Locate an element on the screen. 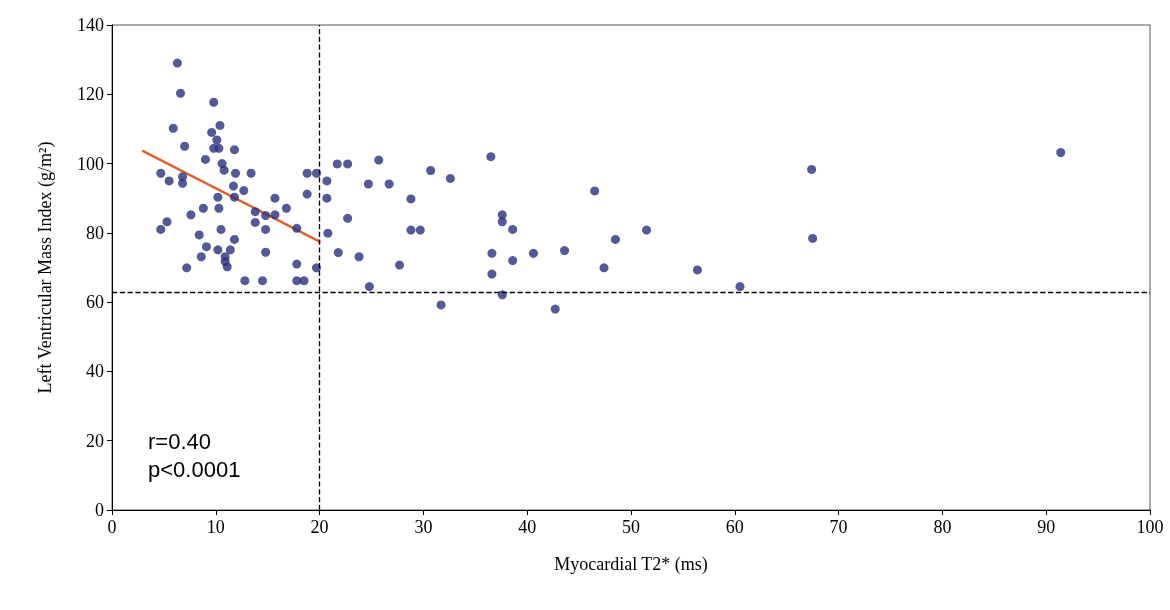 Image resolution: width=1170 pixels, height=610 pixels. annotation: r=0.40 is located at coordinates (179, 441).